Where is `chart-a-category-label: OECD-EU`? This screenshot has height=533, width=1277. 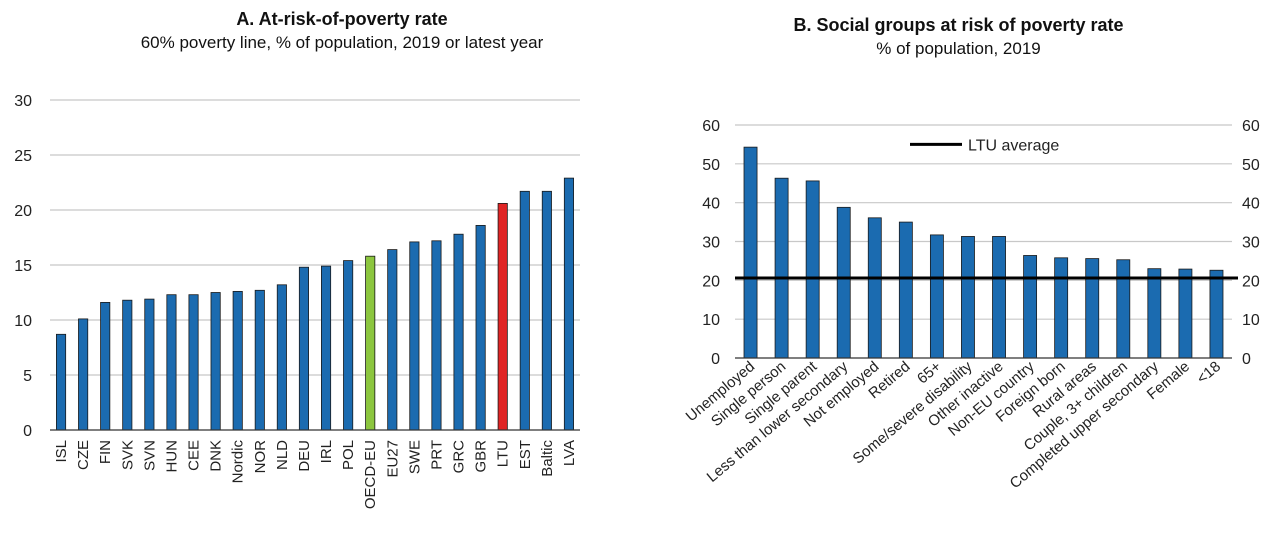
chart-a-category-label: OECD-EU is located at coordinates (370, 474).